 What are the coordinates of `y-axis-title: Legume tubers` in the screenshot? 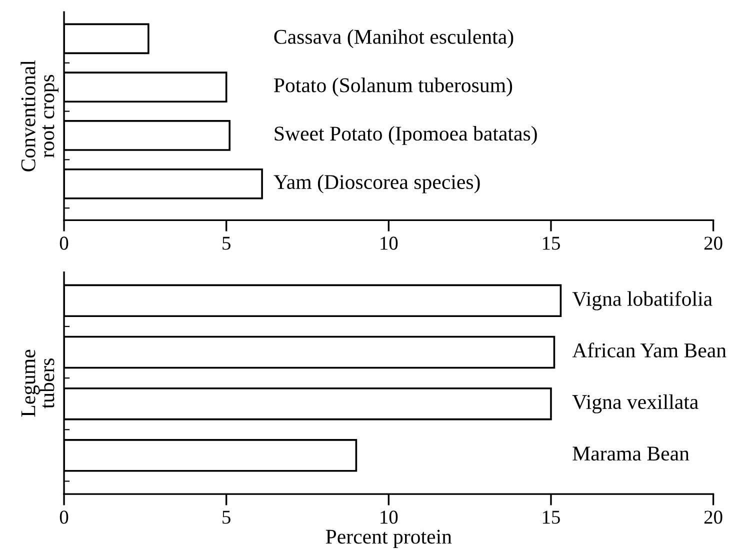 It's located at (37, 383).